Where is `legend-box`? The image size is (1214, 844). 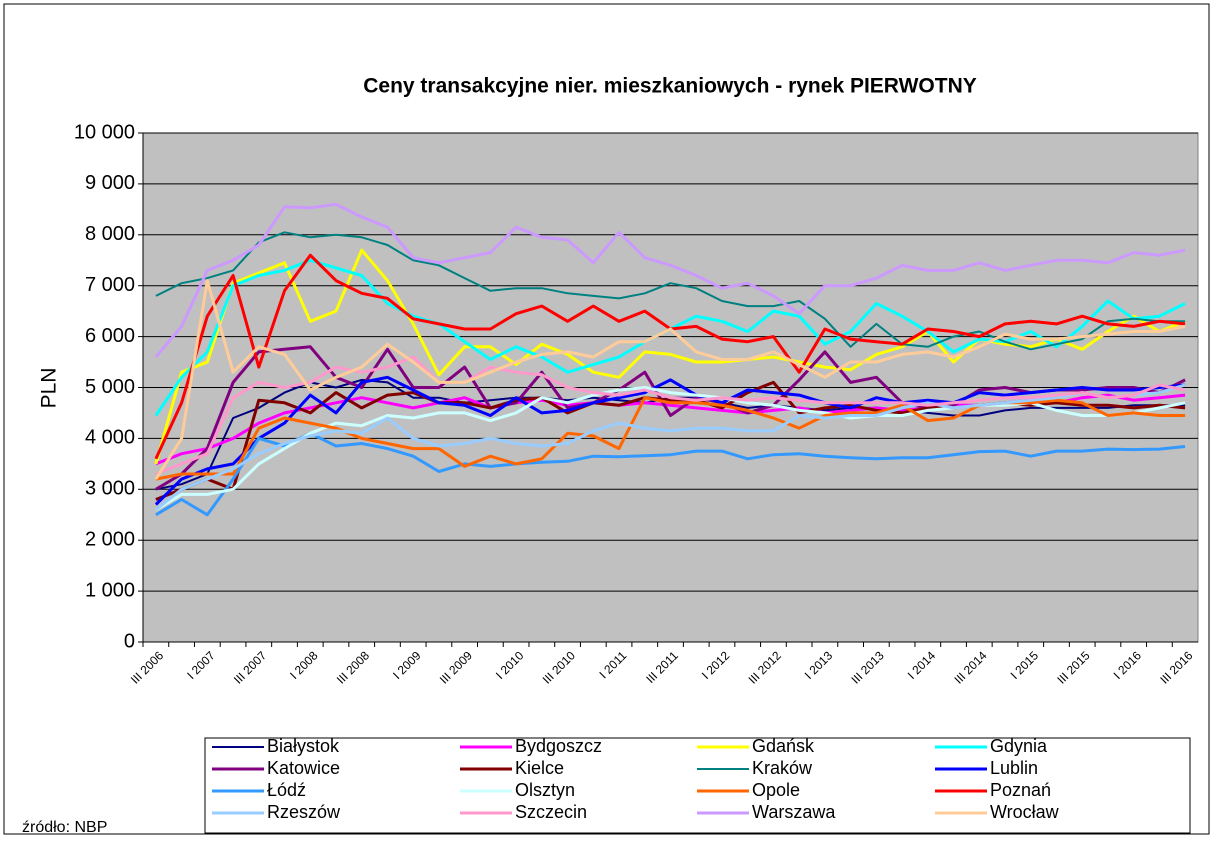 legend-box is located at coordinates (697, 785).